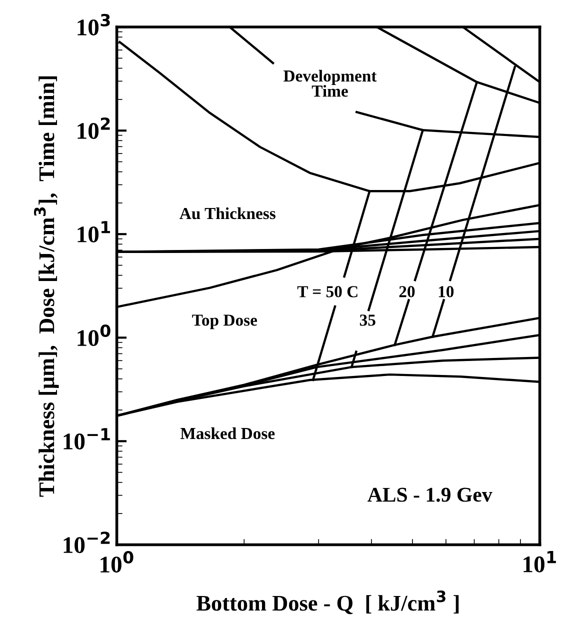 Image resolution: width=567 pixels, height=629 pixels. I want to click on y-axis-title: Thickness [μm], Dose [kJ/cm$^{3}$], Time [min], so click(46, 286).